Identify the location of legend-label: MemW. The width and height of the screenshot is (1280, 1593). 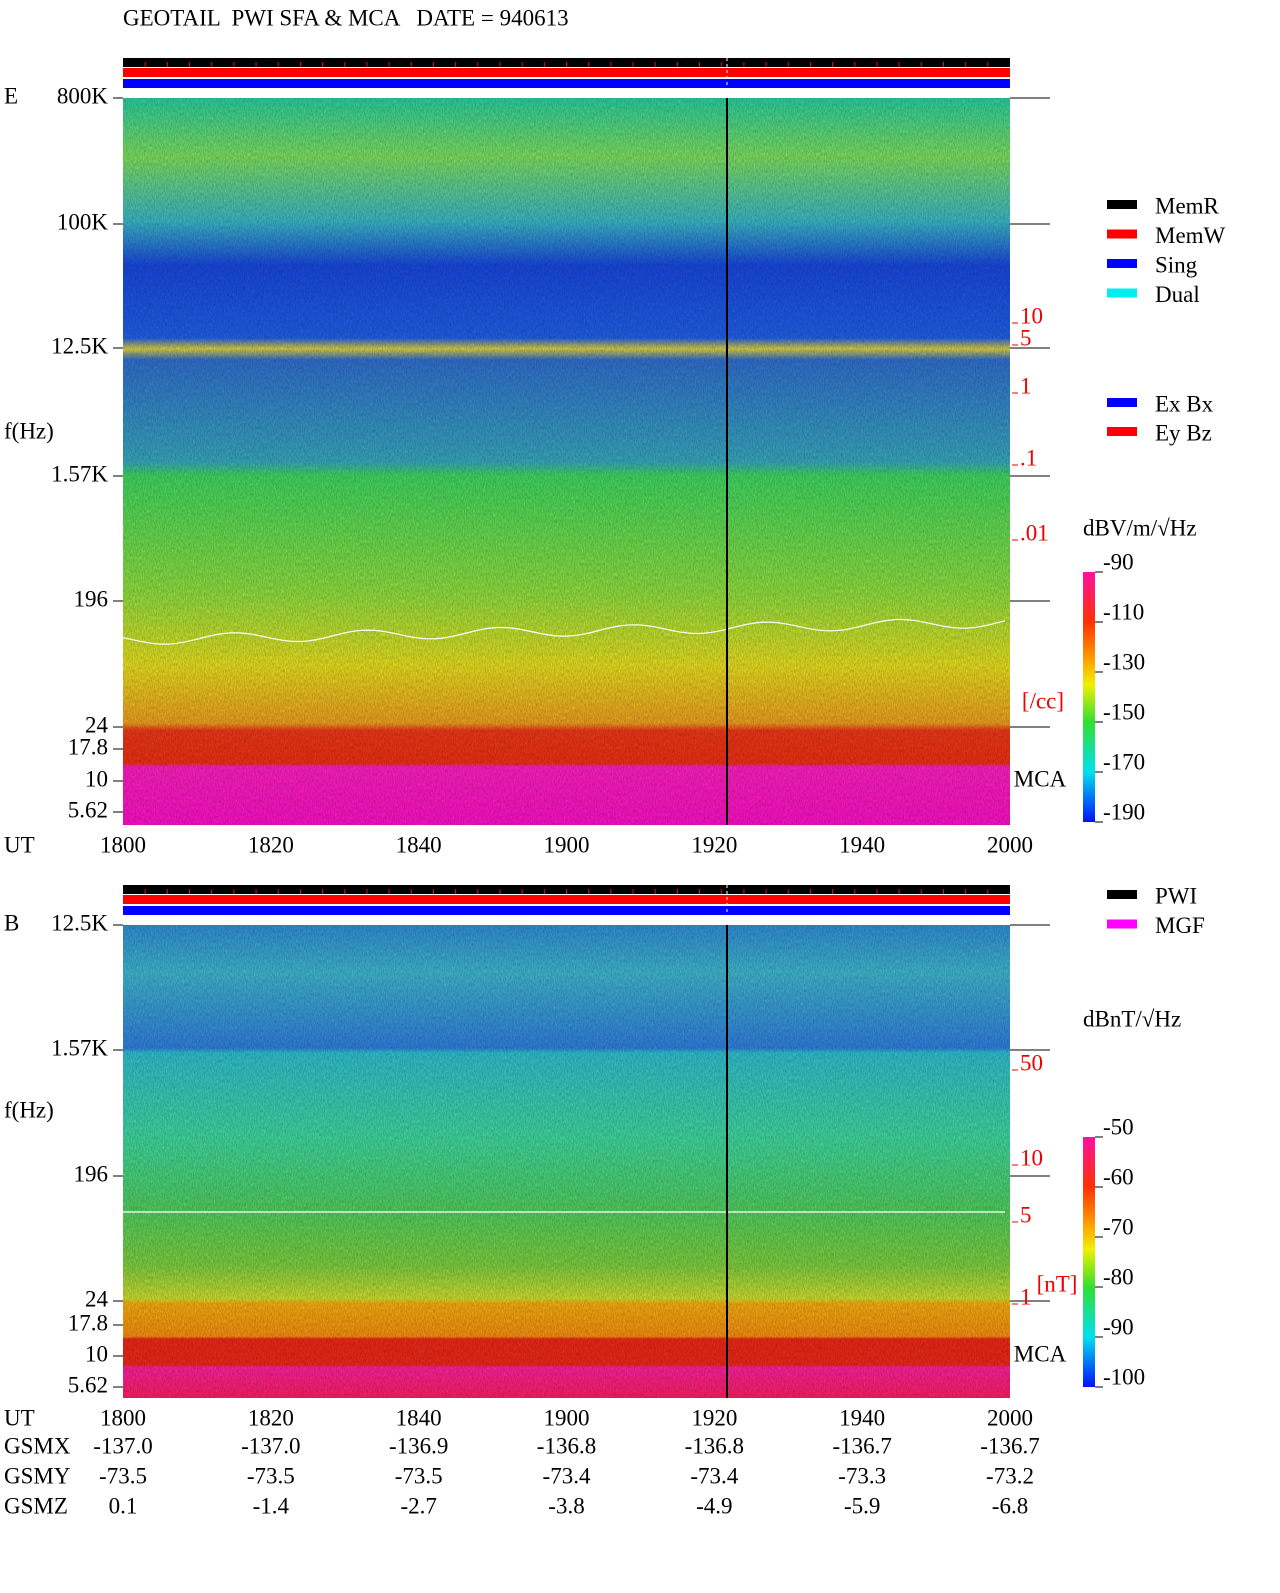
(1190, 235).